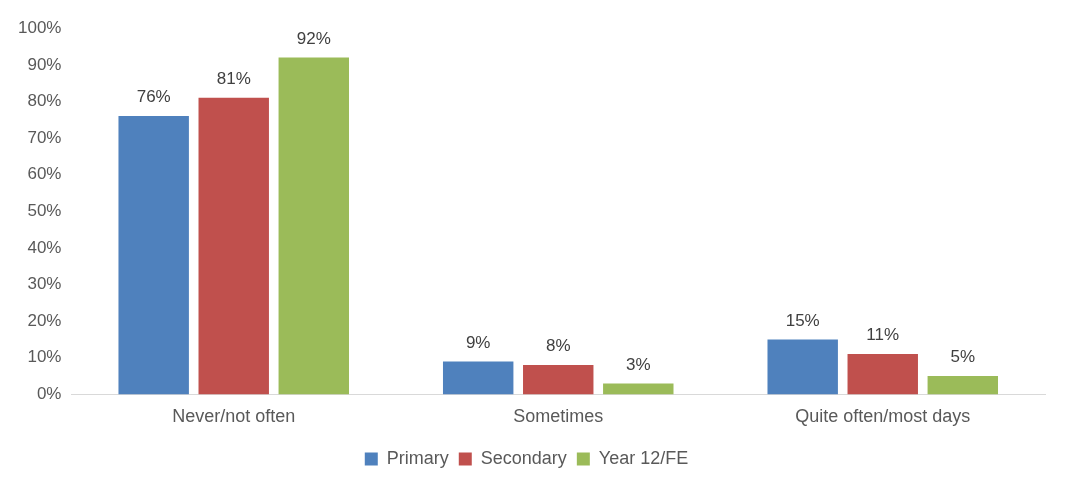  I want to click on y-tick-label: 20%, so click(44, 320).